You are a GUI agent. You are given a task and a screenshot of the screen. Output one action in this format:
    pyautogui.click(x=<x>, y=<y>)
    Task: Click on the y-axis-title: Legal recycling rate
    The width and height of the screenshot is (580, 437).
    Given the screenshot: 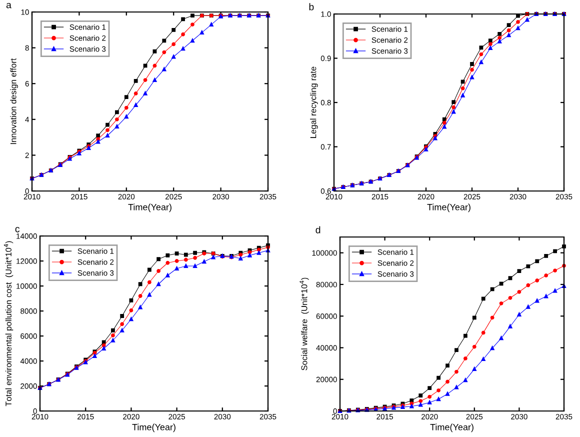 What is the action you would take?
    pyautogui.click(x=314, y=102)
    